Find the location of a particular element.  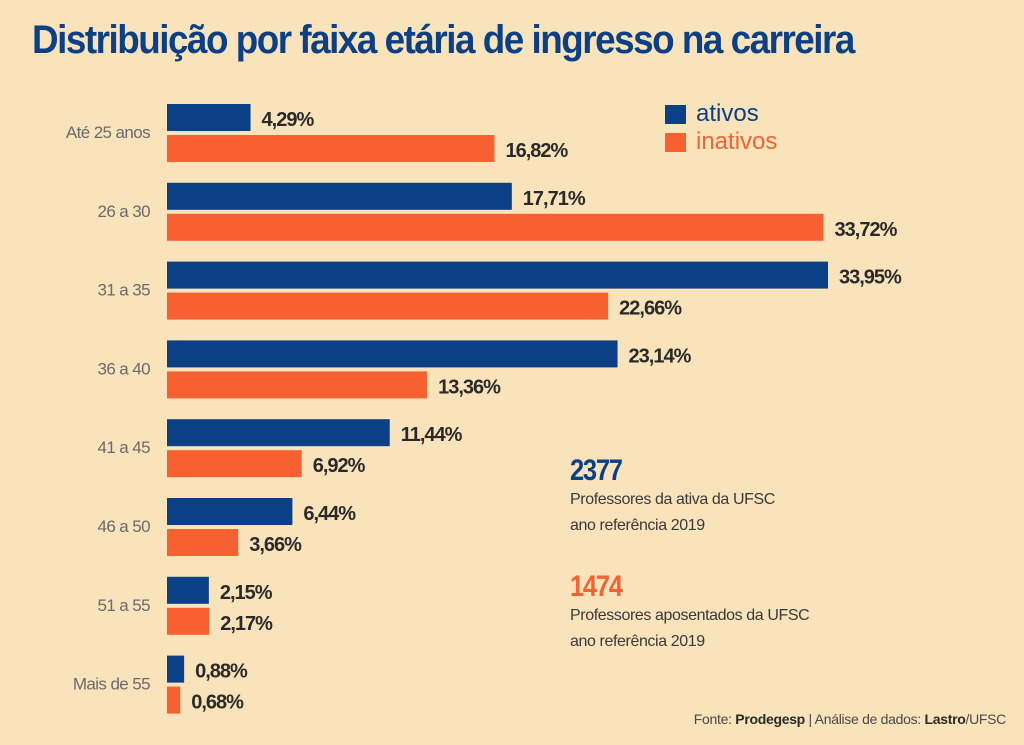

value-label-inativos: 22,66% is located at coordinates (650, 309).